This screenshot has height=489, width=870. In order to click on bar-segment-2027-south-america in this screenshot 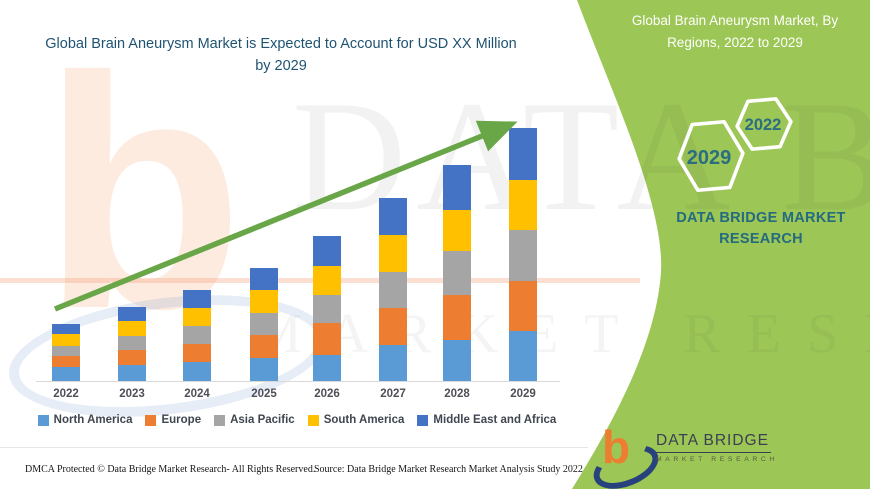, I will do `click(393, 253)`.